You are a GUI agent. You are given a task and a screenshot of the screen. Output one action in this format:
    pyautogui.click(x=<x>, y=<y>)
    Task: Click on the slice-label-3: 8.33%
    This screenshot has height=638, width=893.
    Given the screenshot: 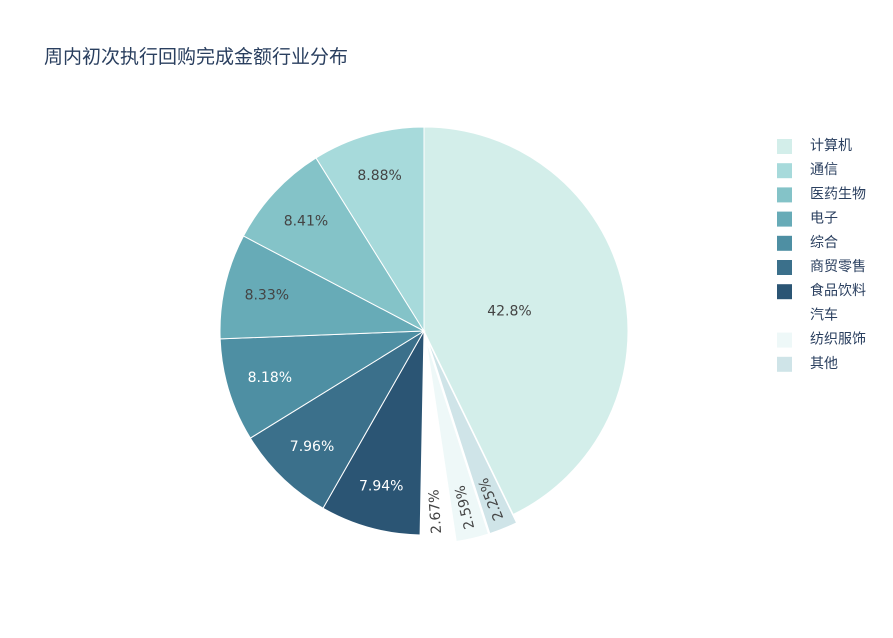 What is the action you would take?
    pyautogui.click(x=267, y=295)
    